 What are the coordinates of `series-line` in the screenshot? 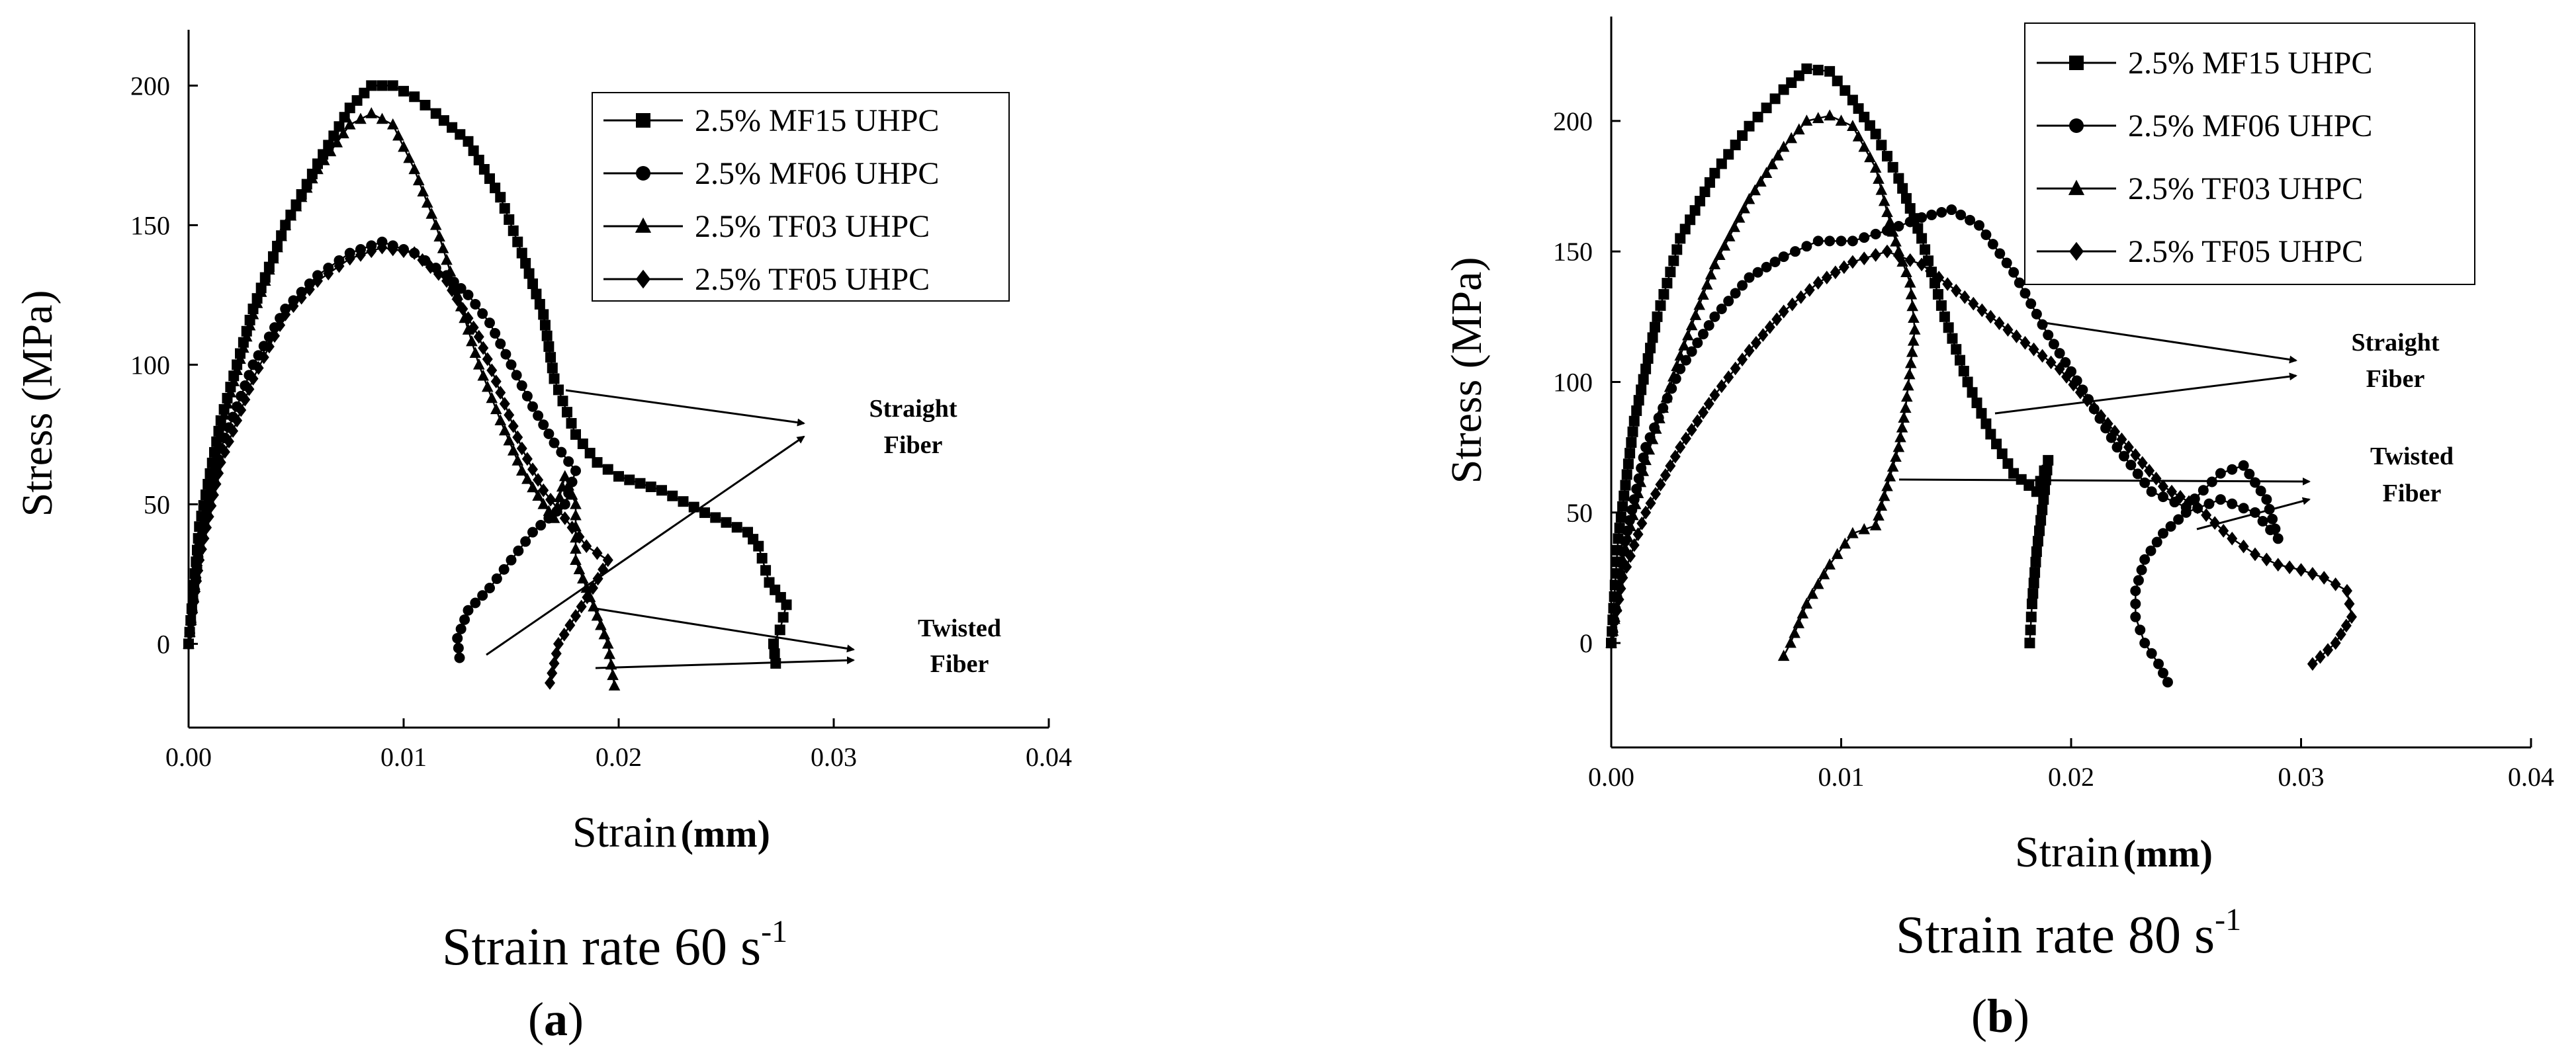 It's located at (382, 449).